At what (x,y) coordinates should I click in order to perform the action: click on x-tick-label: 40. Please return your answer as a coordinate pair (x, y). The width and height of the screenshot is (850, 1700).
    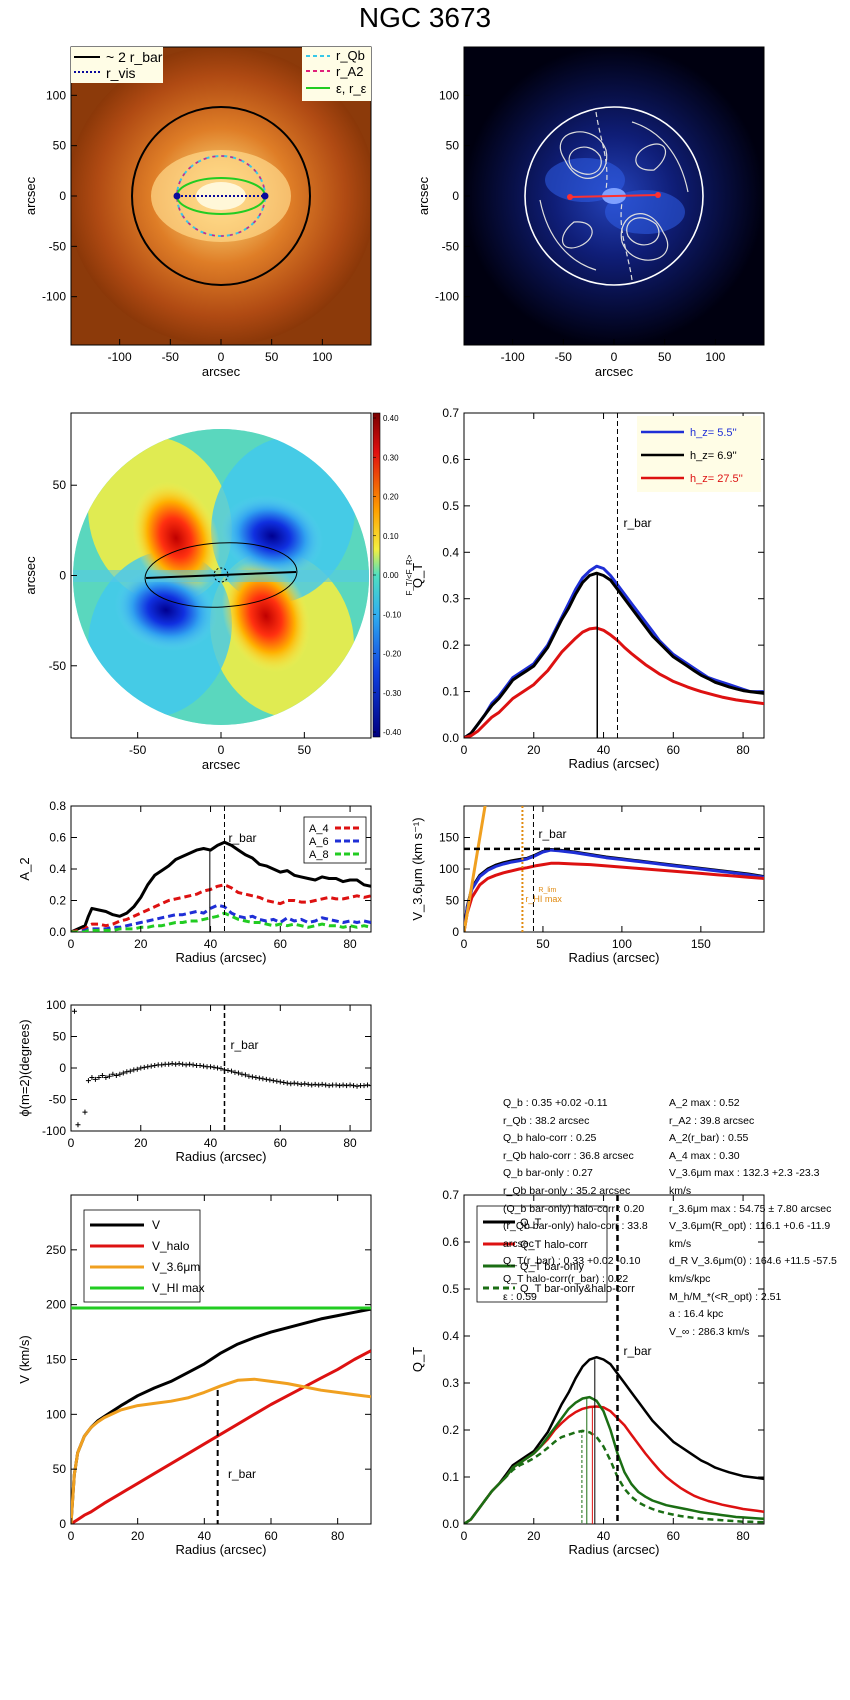
    Looking at the image, I should click on (211, 1143).